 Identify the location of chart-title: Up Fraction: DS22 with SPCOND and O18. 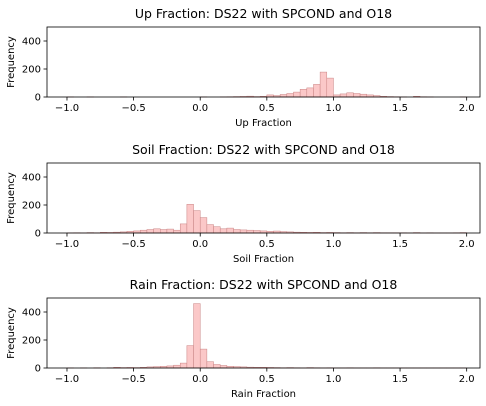
(263, 13).